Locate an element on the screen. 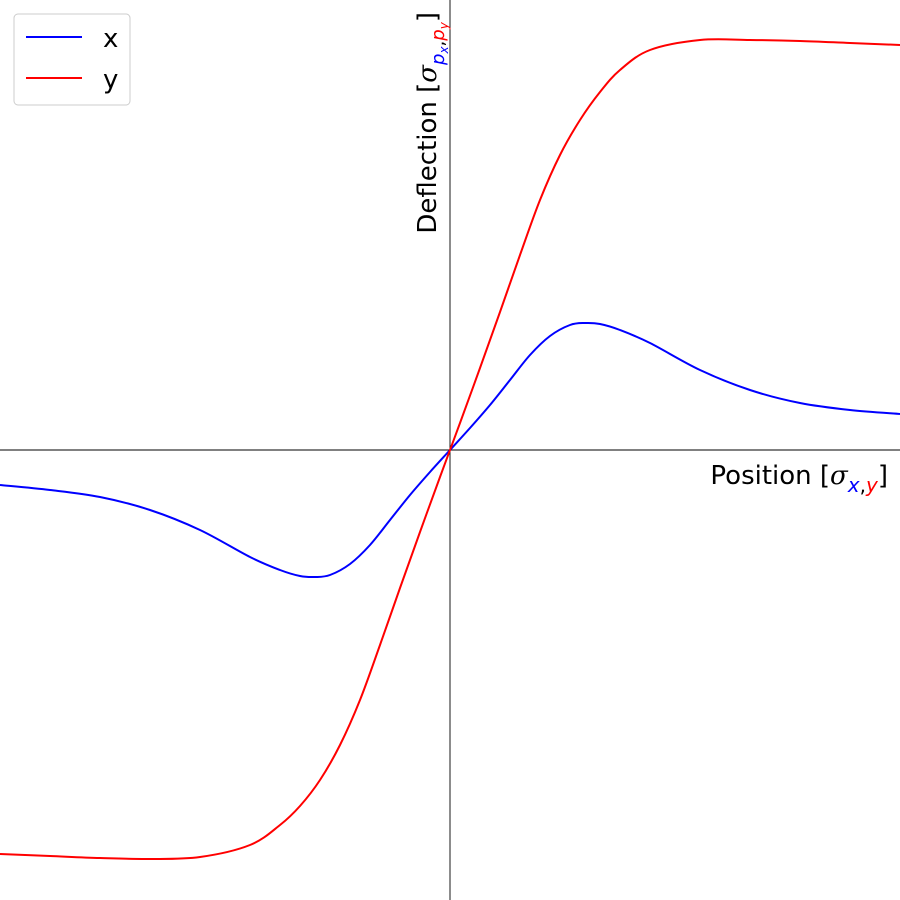 The height and width of the screenshot is (900, 900). y-axis-label: Deflection [σpx,py] is located at coordinates (432, 123).